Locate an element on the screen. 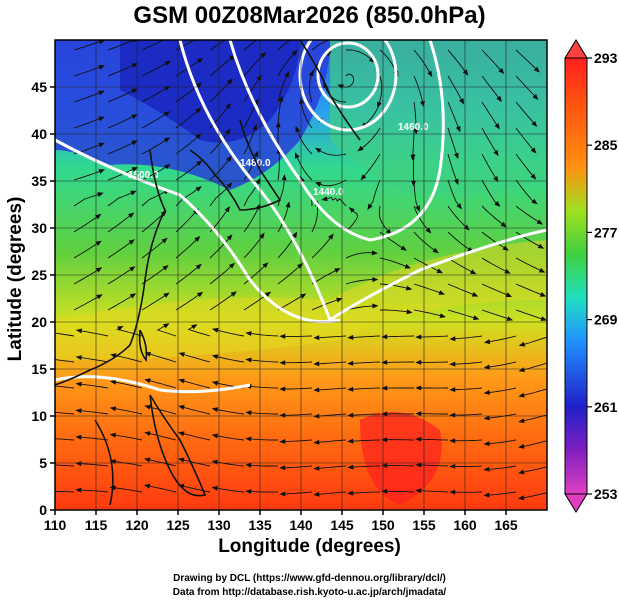  low-center-contour is located at coordinates (348, 75).